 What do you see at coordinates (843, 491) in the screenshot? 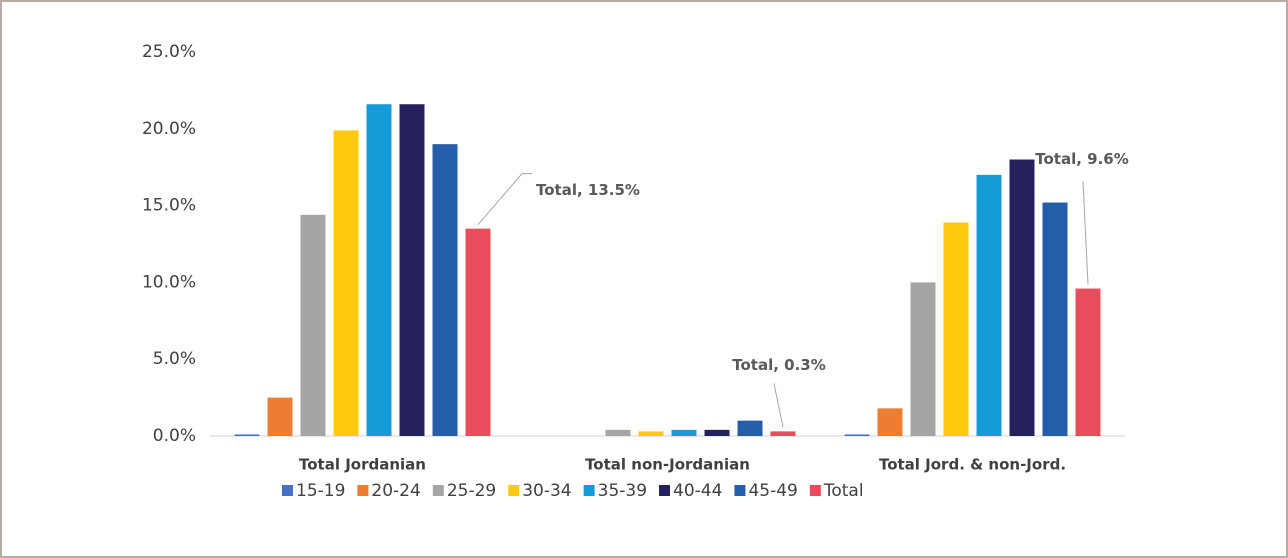
I see `legend-label: Total` at bounding box center [843, 491].